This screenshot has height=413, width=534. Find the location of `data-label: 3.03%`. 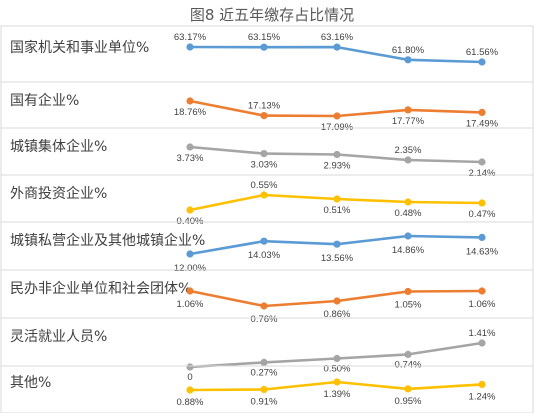

data-label: 3.03% is located at coordinates (264, 165).